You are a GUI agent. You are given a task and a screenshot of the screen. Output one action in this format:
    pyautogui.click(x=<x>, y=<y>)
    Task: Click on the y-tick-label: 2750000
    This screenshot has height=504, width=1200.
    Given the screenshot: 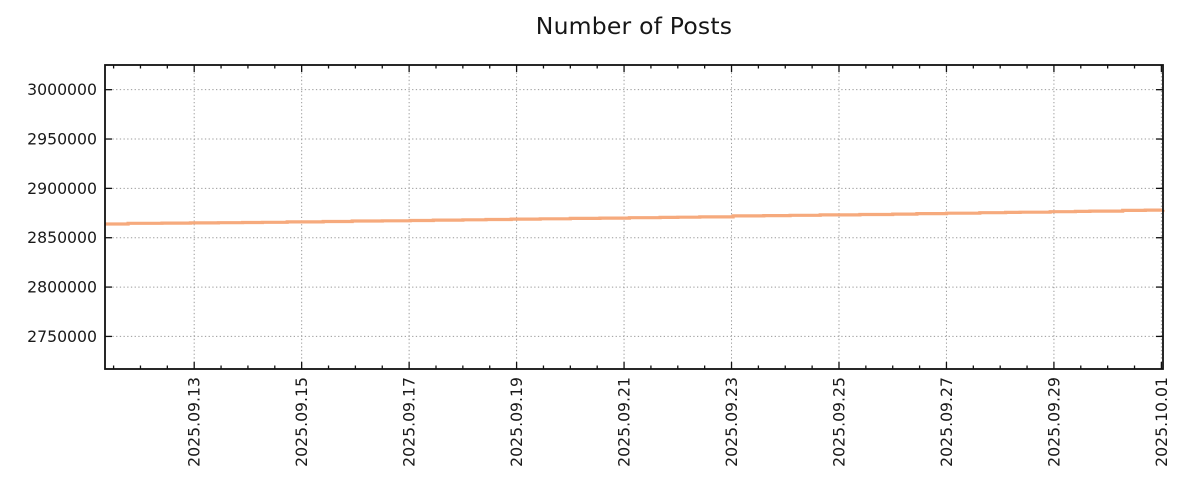 What is the action you would take?
    pyautogui.click(x=62, y=336)
    